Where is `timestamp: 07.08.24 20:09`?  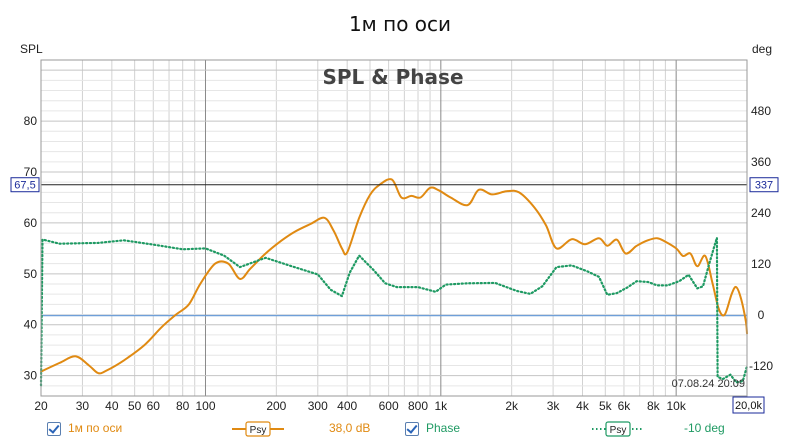 timestamp: 07.08.24 20:09 is located at coordinates (708, 384).